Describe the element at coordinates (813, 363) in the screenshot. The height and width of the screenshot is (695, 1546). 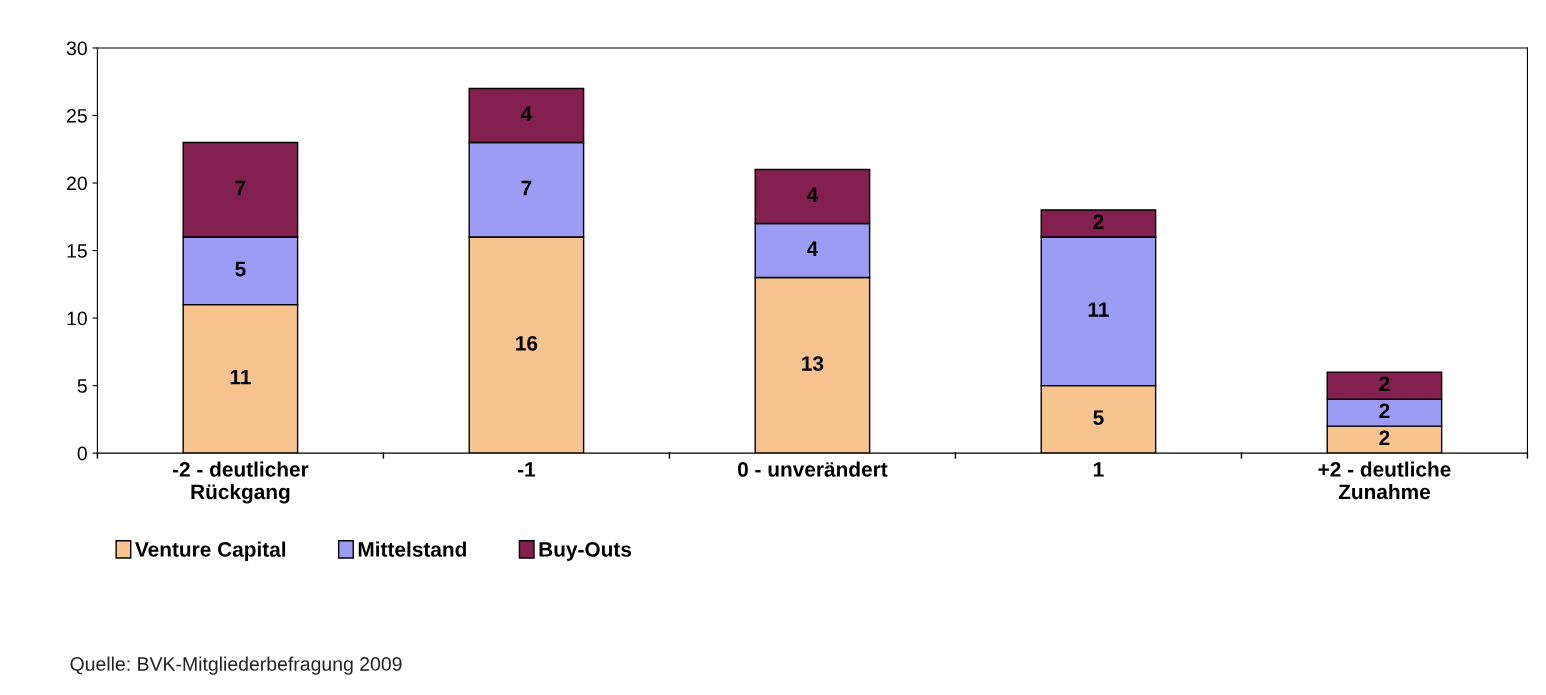
I see `data-label: 13` at that location.